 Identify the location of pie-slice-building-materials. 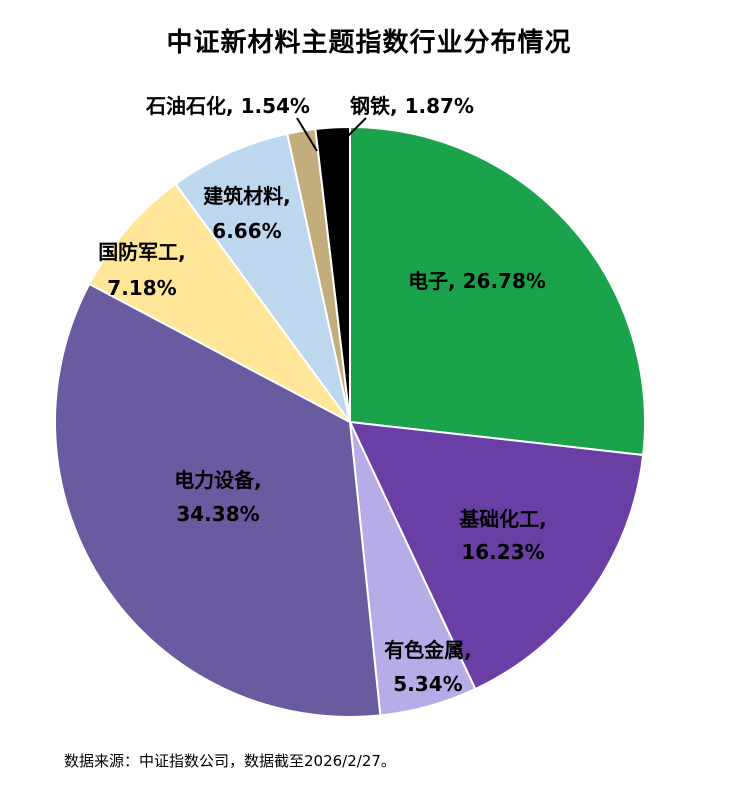
(262, 277).